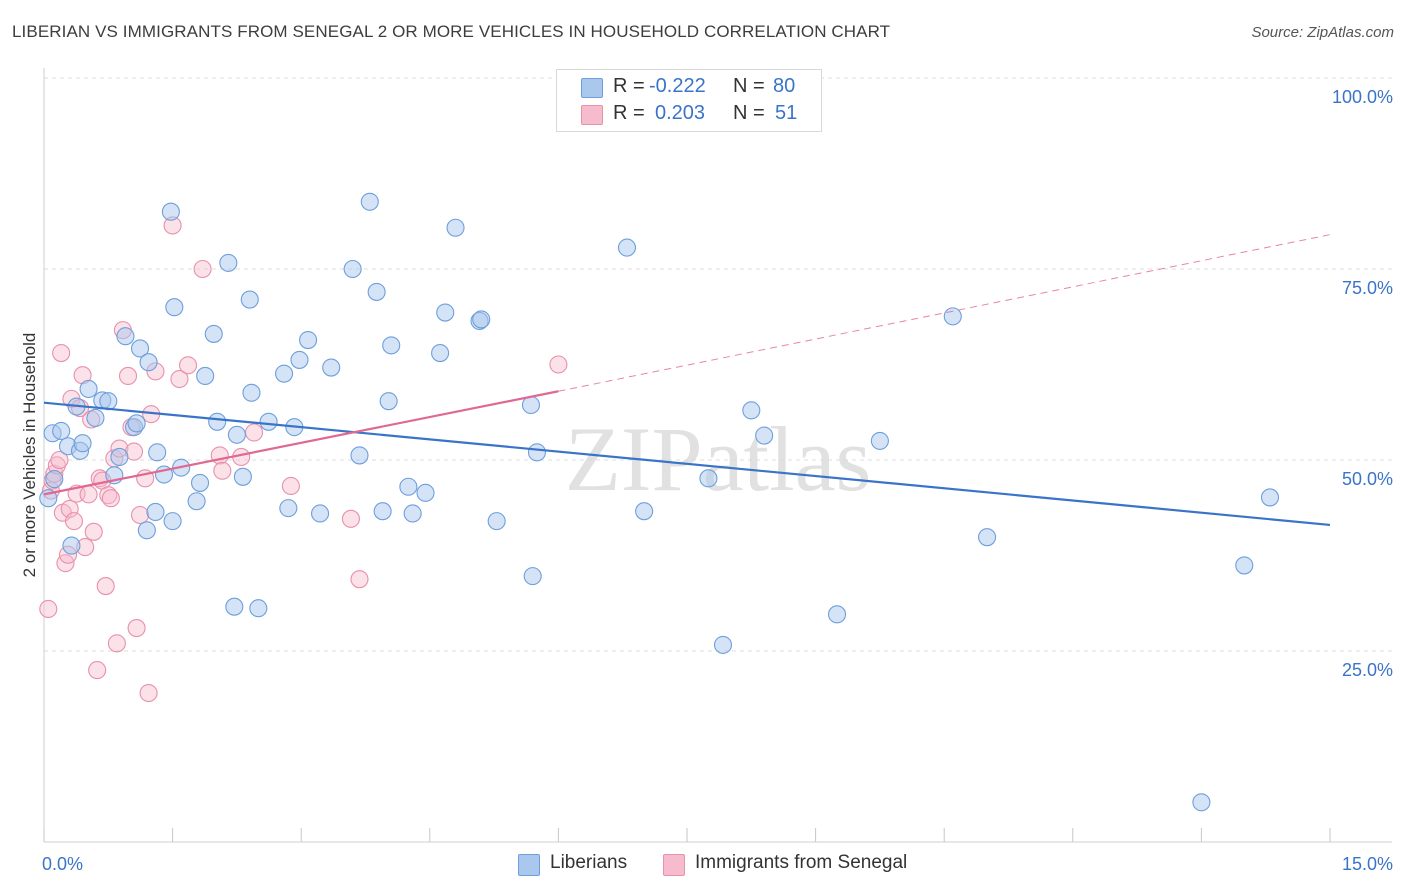 Image resolution: width=1406 pixels, height=892 pixels. Describe the element at coordinates (784, 86) in the screenshot. I see `legend-n-value: 80` at that location.